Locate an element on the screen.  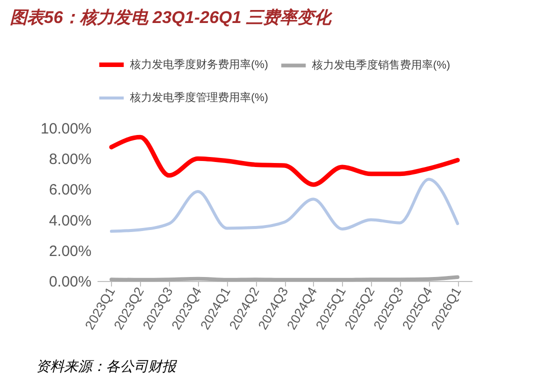
legend-label: 核力发电季度销售费用率(%) is located at coordinates (380, 65).